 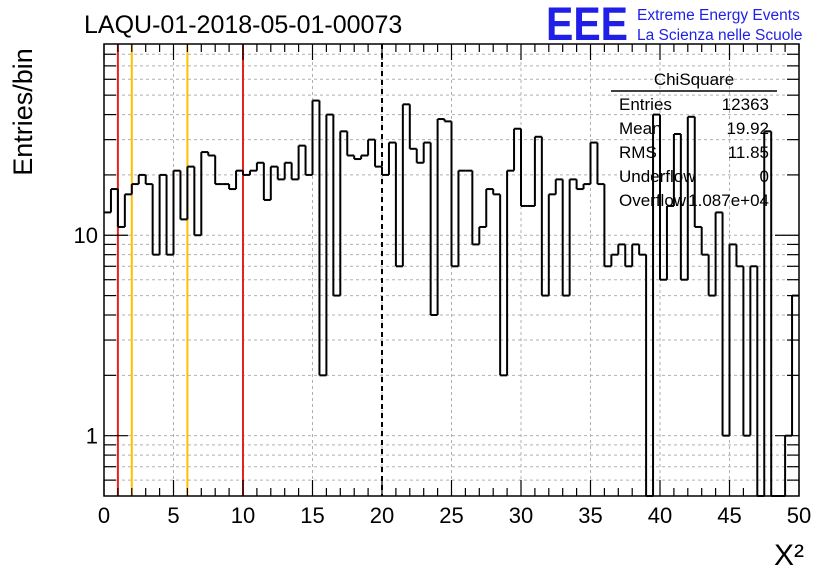 I want to click on y-tick-label: 1, so click(x=92, y=436).